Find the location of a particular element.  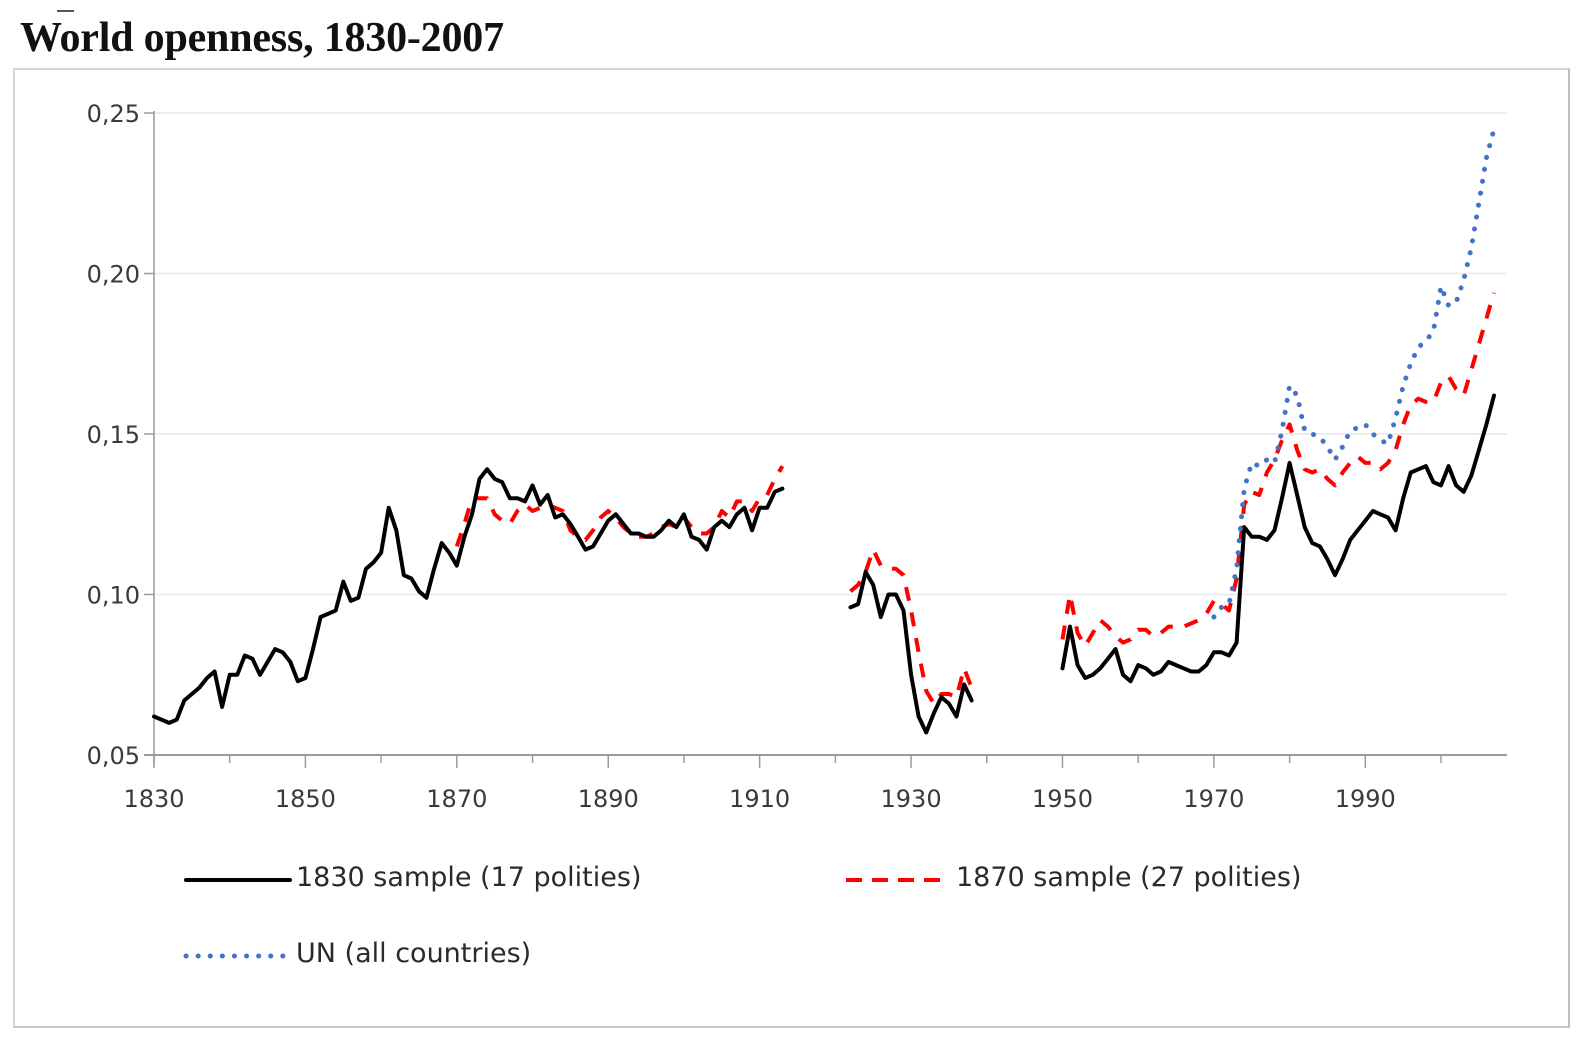

legend-label-1870-sample: 1870 sample (27 polities) is located at coordinates (1129, 877).